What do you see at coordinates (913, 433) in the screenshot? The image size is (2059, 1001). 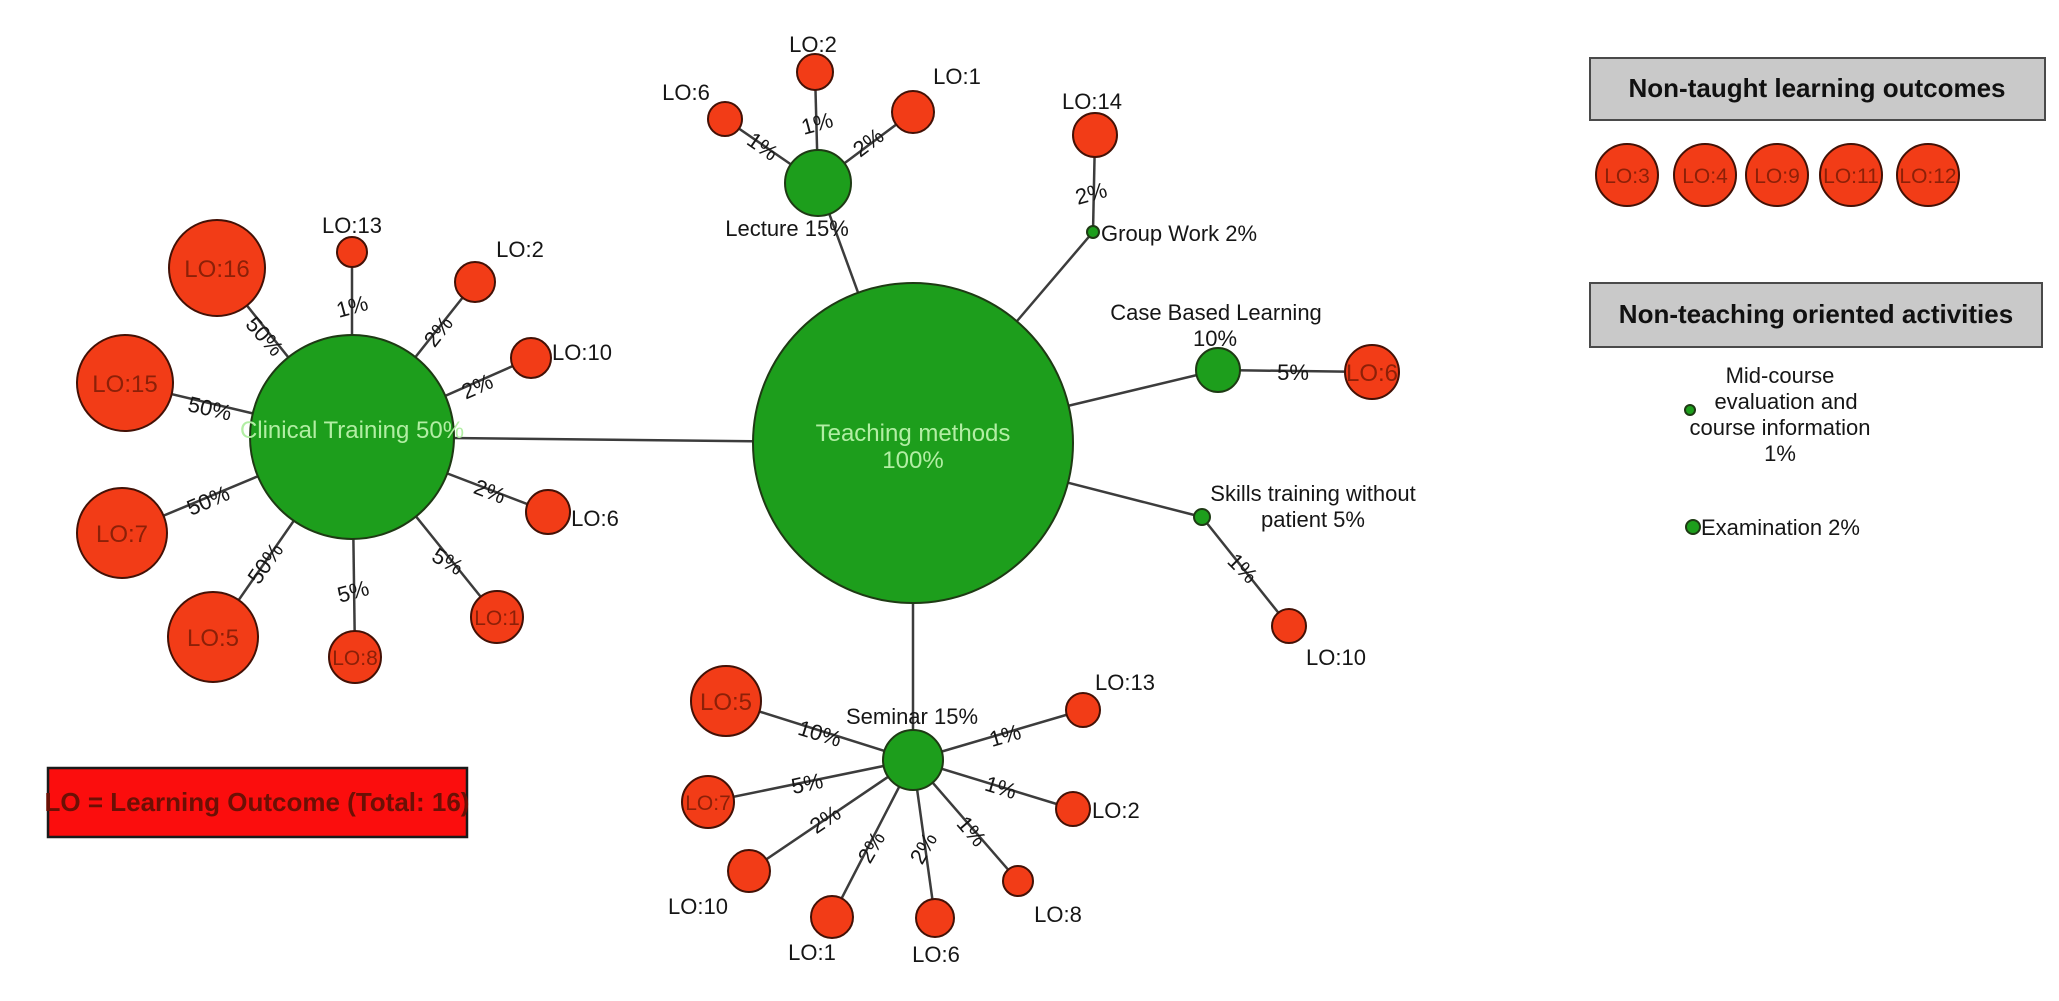 I see `teaching-methods-label: Teaching methods` at bounding box center [913, 433].